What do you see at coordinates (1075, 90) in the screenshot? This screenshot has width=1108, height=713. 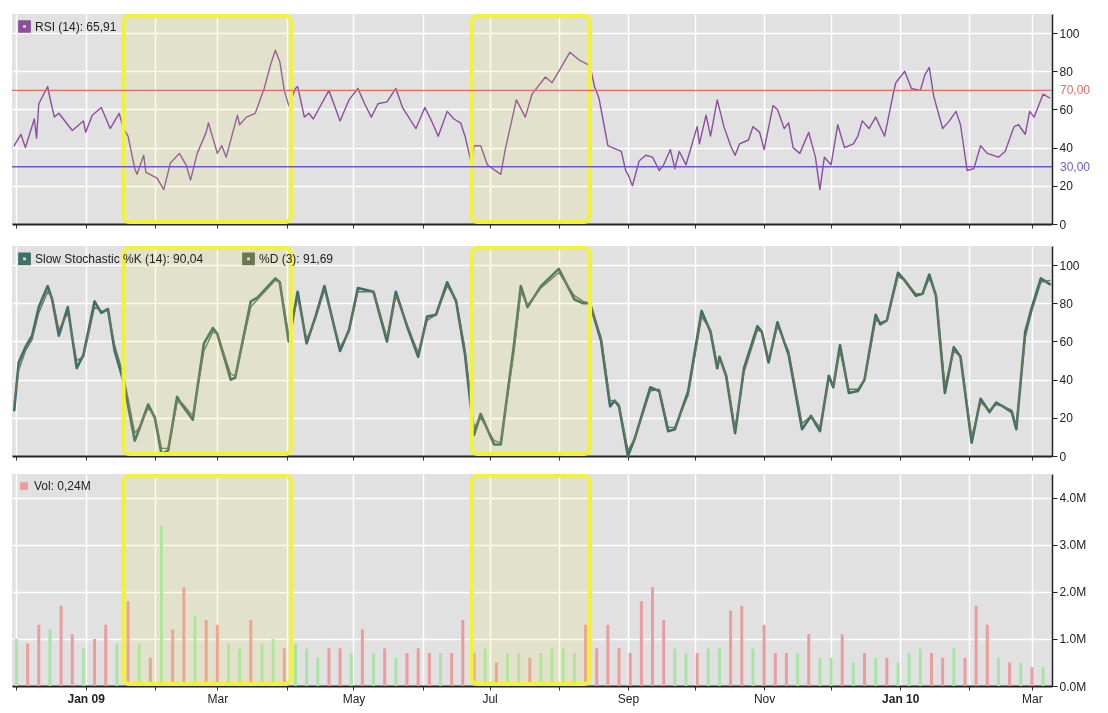 I see `ref-line-label: 70,00` at bounding box center [1075, 90].